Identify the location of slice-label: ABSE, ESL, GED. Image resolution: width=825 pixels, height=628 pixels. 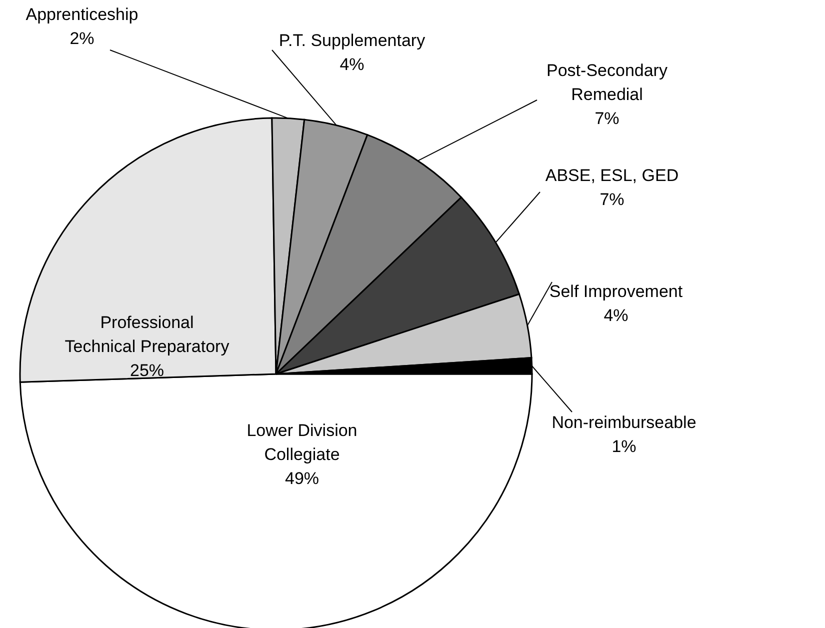
(612, 175).